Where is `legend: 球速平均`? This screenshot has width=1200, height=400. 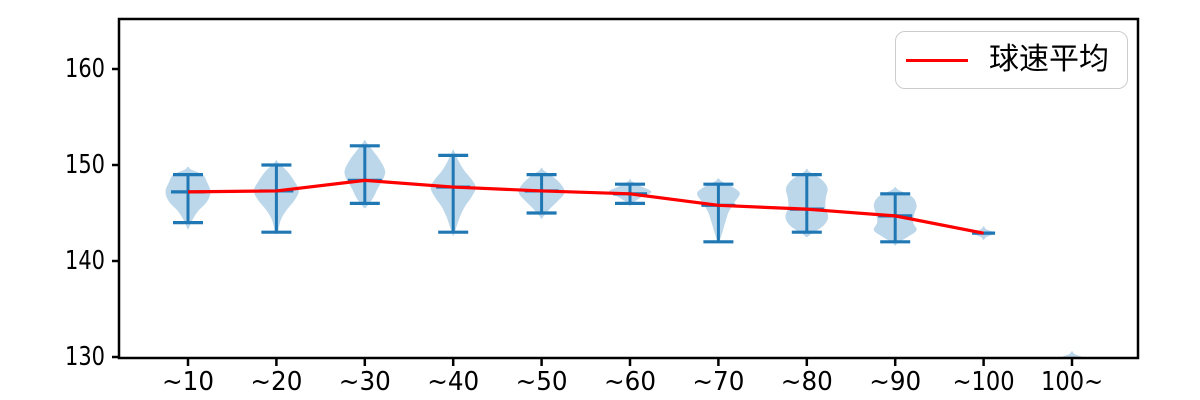
legend: 球速平均 is located at coordinates (1011, 60).